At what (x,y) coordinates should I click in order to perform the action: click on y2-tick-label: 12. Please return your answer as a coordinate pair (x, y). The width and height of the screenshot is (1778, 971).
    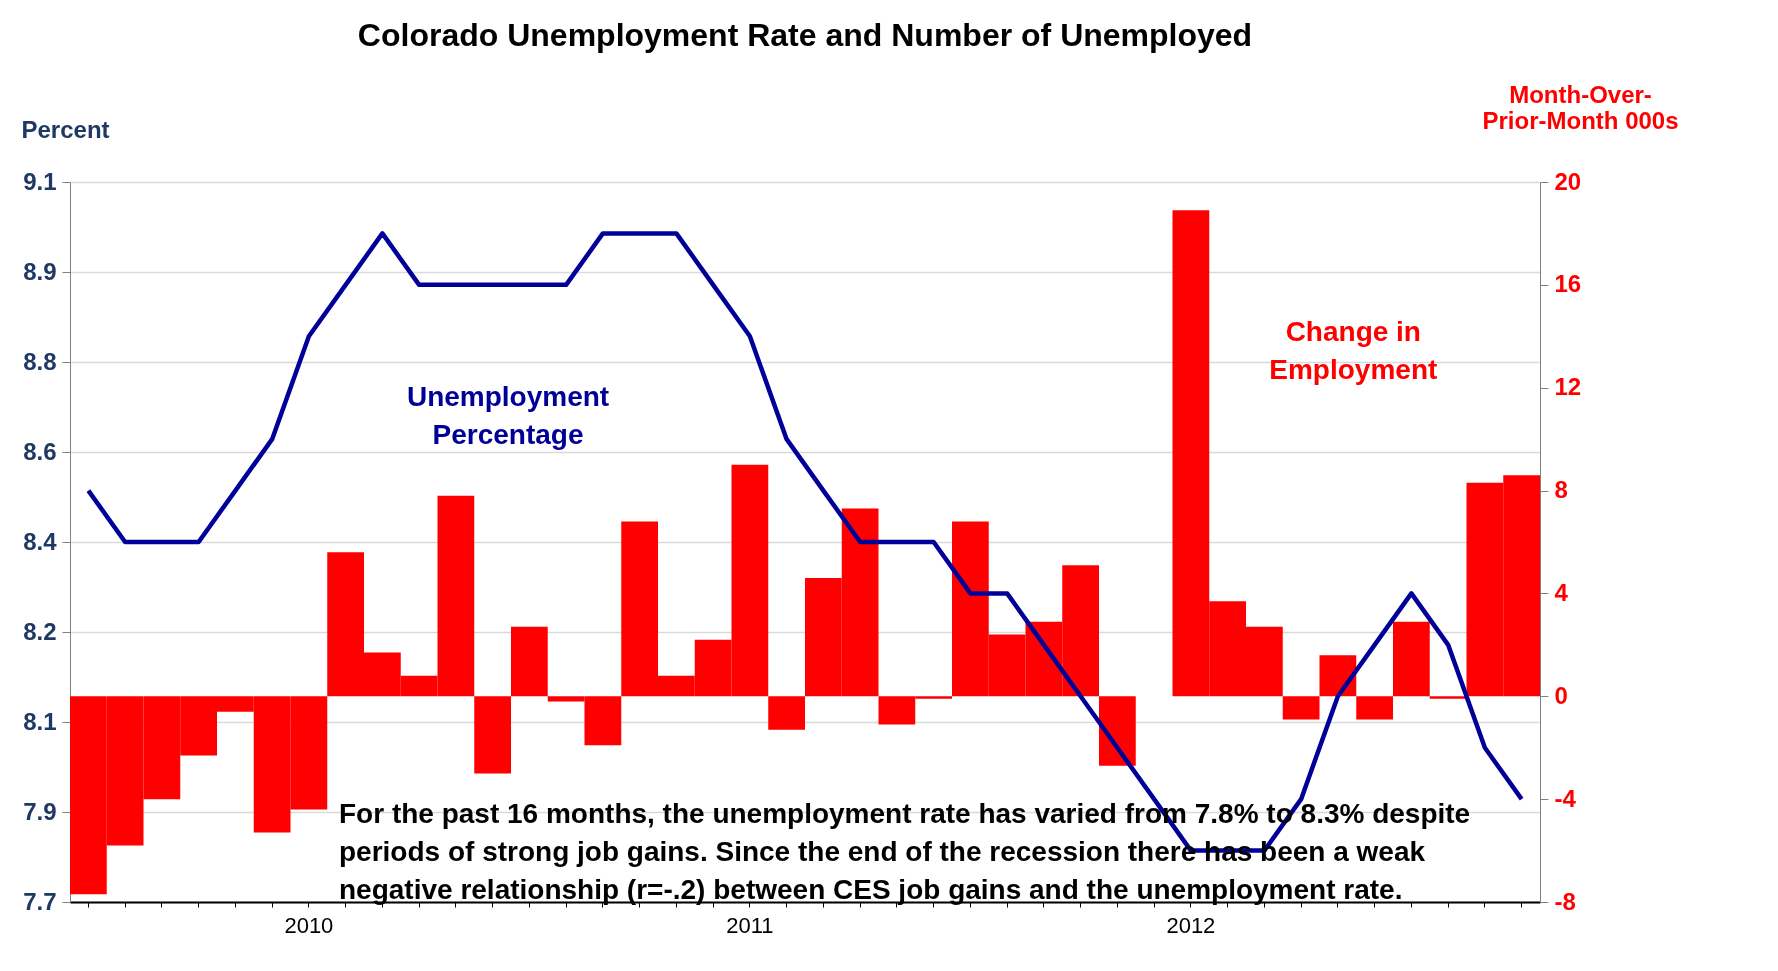
    Looking at the image, I should click on (1568, 387).